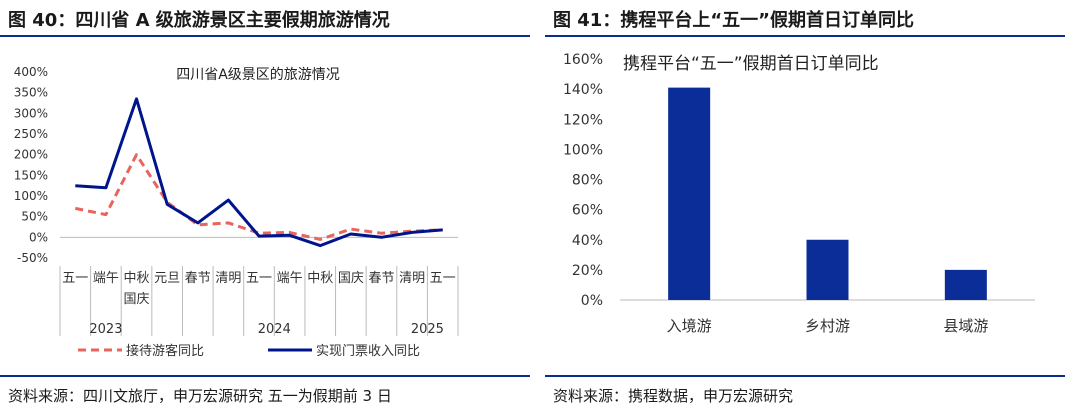  What do you see at coordinates (274, 329) in the screenshot?
I see `year-label: 2024` at bounding box center [274, 329].